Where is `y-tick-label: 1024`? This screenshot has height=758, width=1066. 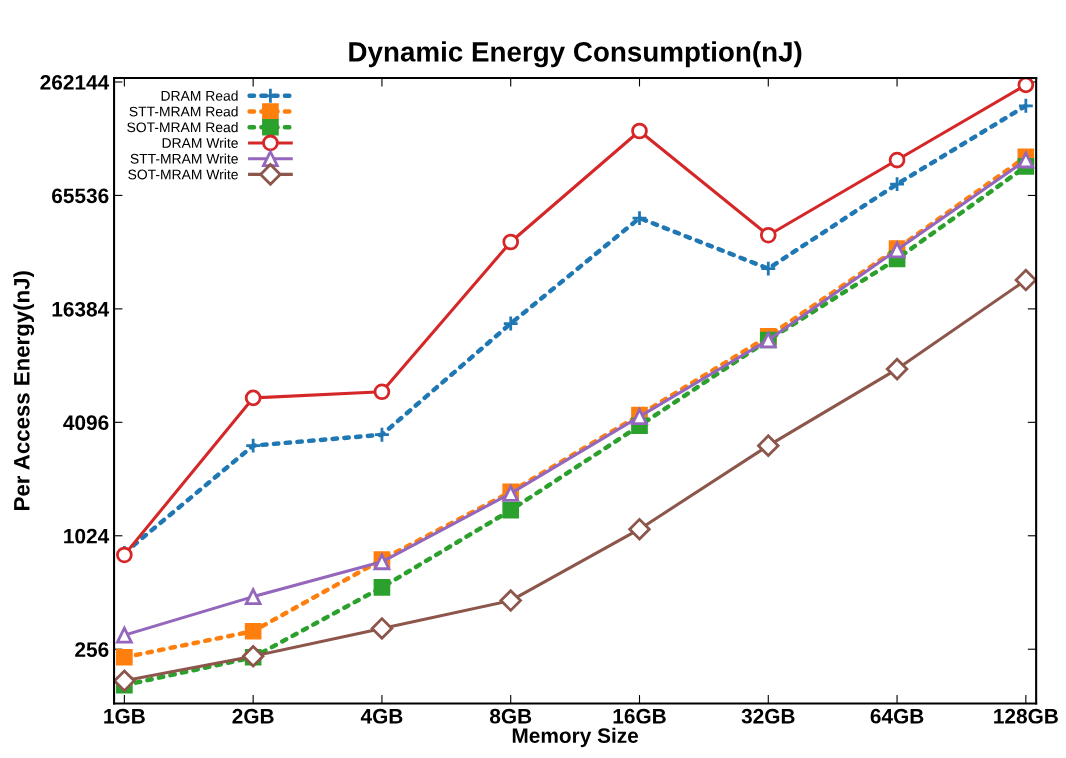 y-tick-label: 1024 is located at coordinates (87, 536).